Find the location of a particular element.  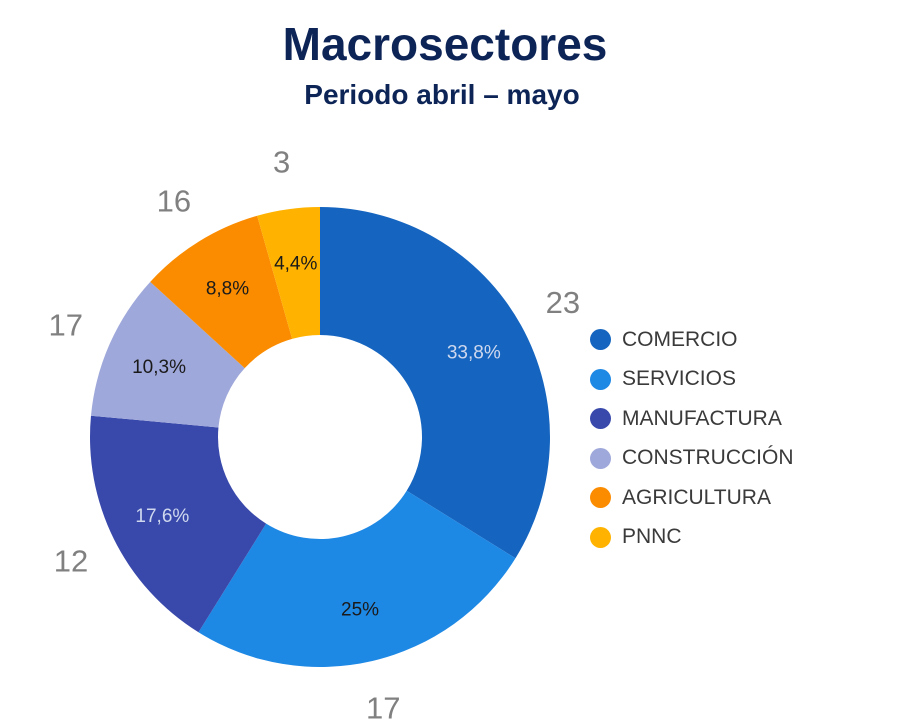

legend-label-pnnc: PNNC is located at coordinates (652, 537).